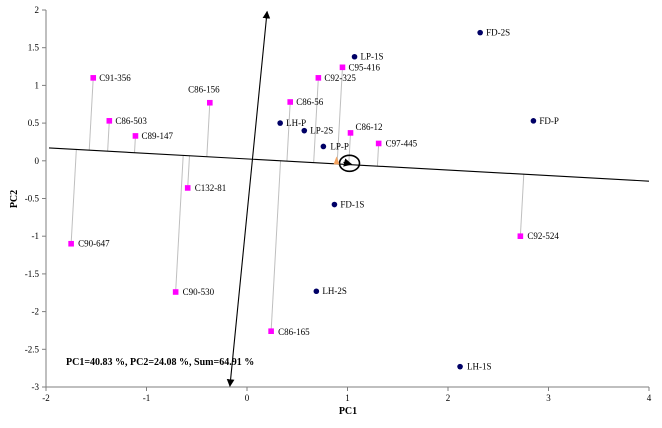 This screenshot has height=428, width=662. What do you see at coordinates (304, 130) in the screenshot?
I see `point-lp-2s` at bounding box center [304, 130].